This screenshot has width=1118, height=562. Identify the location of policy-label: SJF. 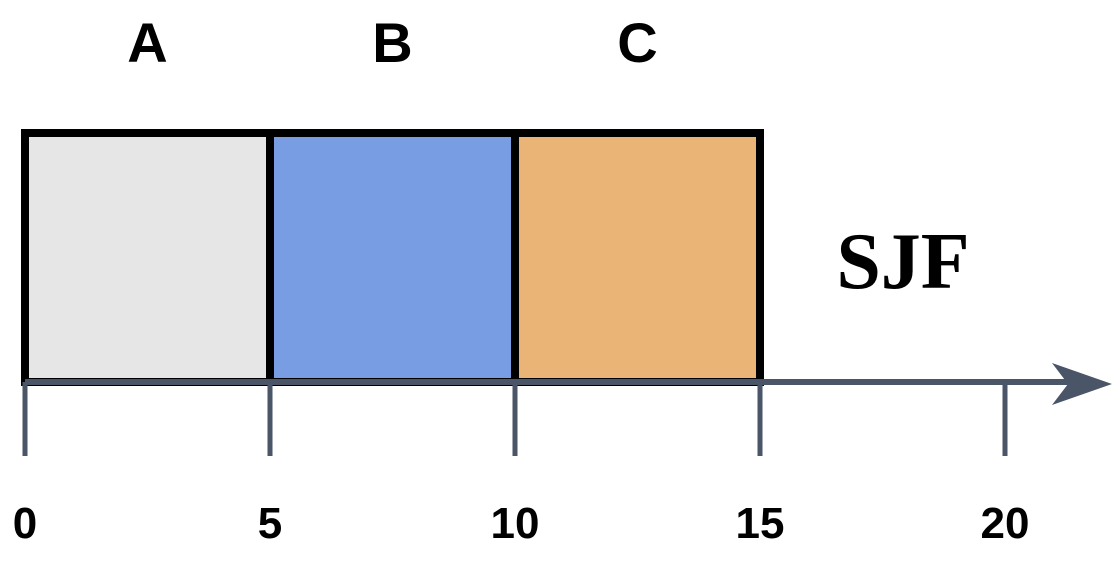
(902, 262).